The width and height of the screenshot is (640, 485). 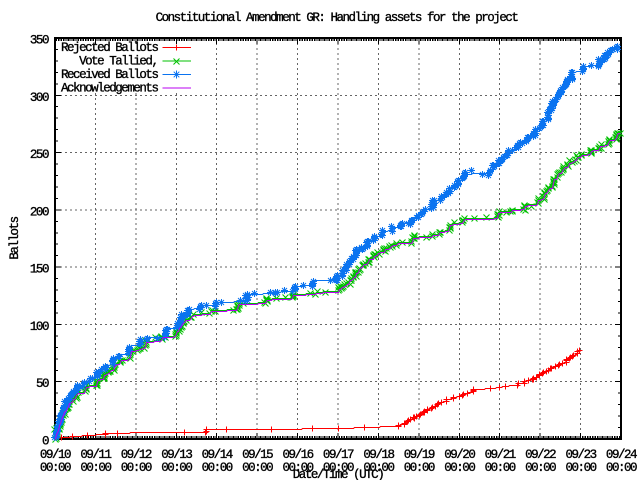 What do you see at coordinates (15, 237) in the screenshot?
I see `svg-text: Ballots` at bounding box center [15, 237].